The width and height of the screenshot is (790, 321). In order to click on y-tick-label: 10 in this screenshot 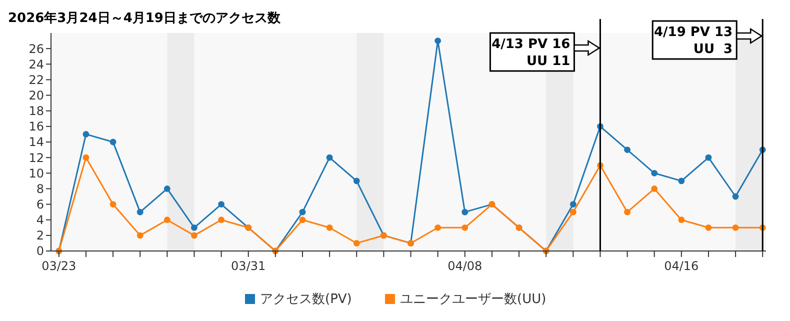, I will do `click(36, 173)`.